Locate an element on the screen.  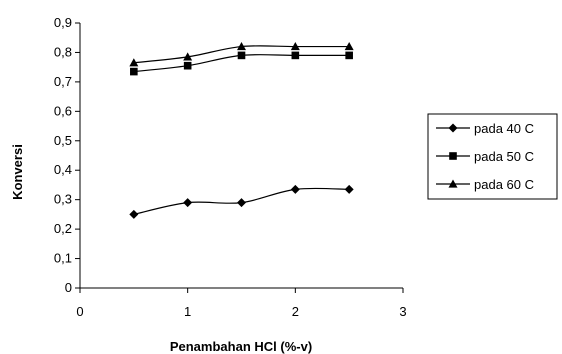
y-axis-ticks: 0 0,1 0,2 0,3 0,4 0,5 0,6 0,7 0,8 0,9 is located at coordinates (67, 155).